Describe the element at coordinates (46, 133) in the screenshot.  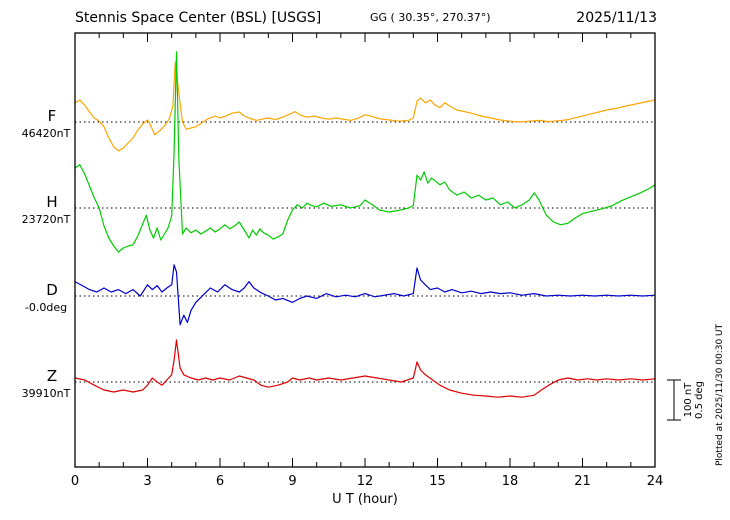
I see `series-value-f: 46420nT` at that location.